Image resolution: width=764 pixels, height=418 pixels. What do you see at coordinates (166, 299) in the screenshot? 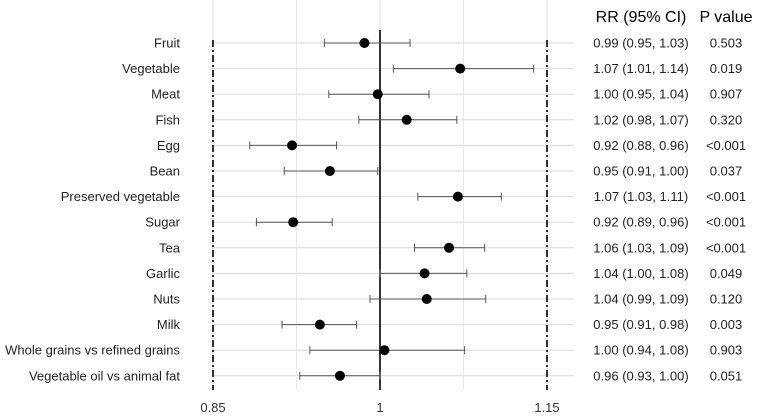
I see `row-label: Nuts` at bounding box center [166, 299].